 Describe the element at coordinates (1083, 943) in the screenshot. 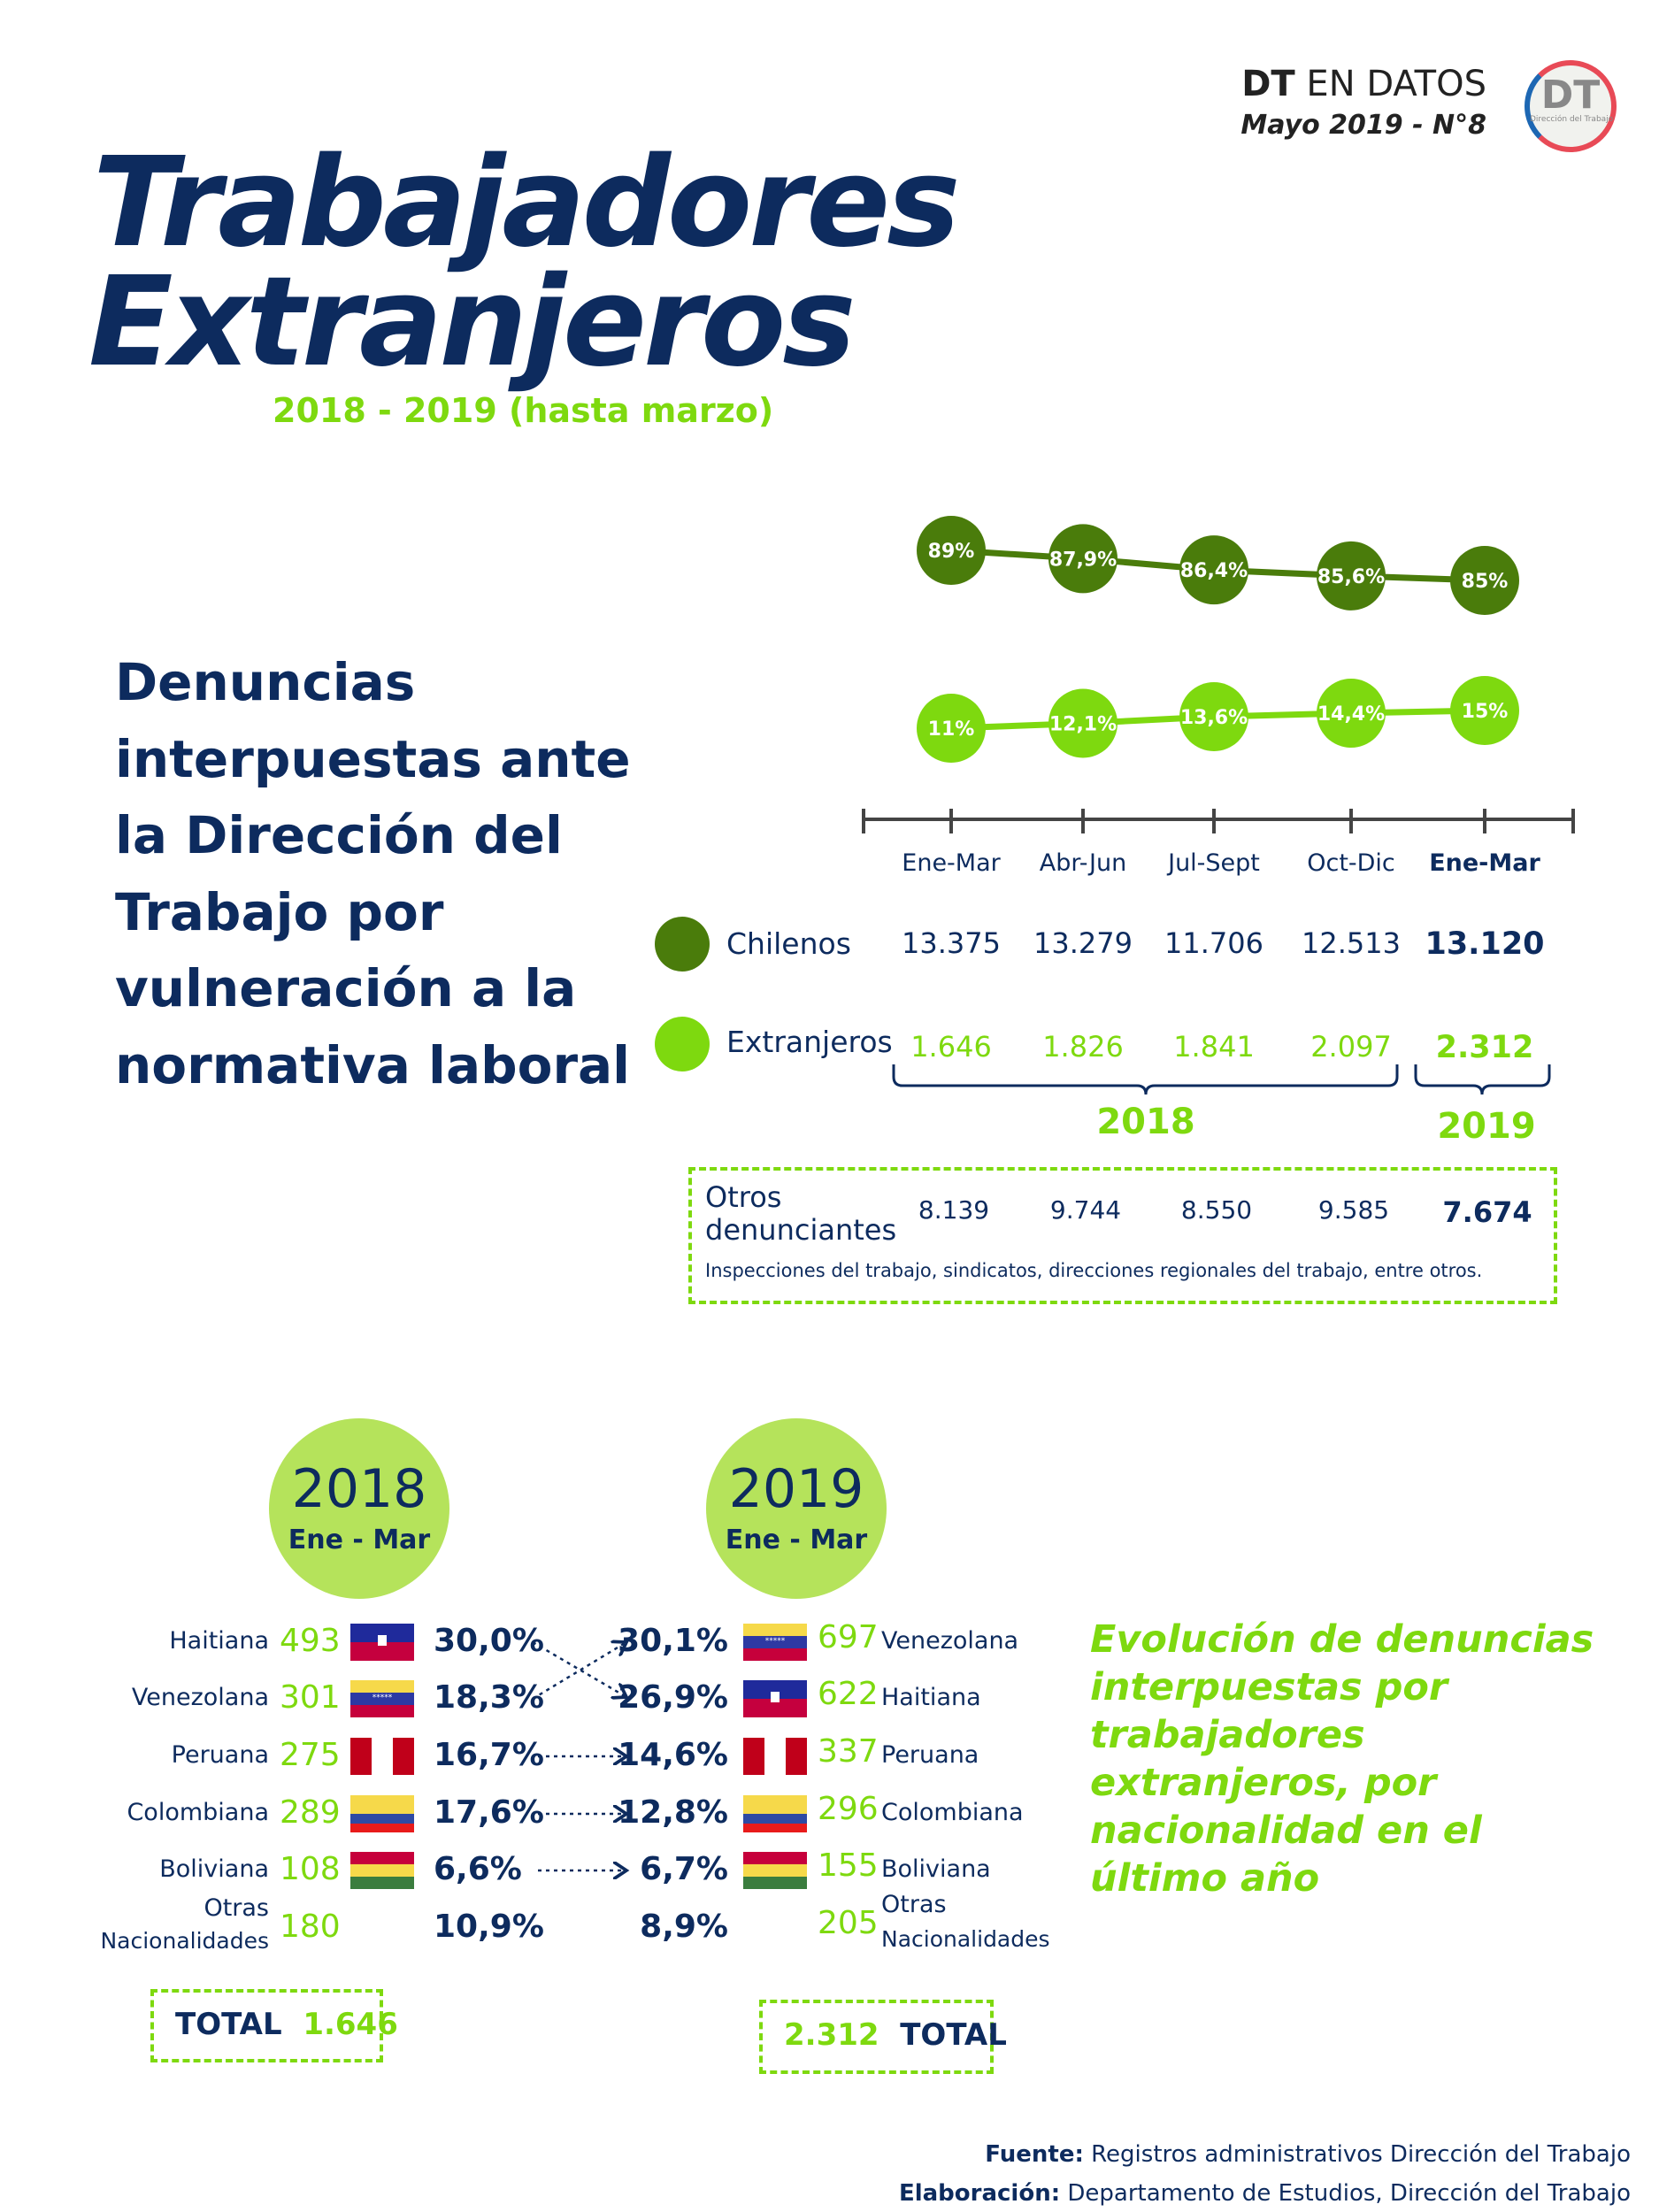

I see `count-chilenos: 13.279` at that location.